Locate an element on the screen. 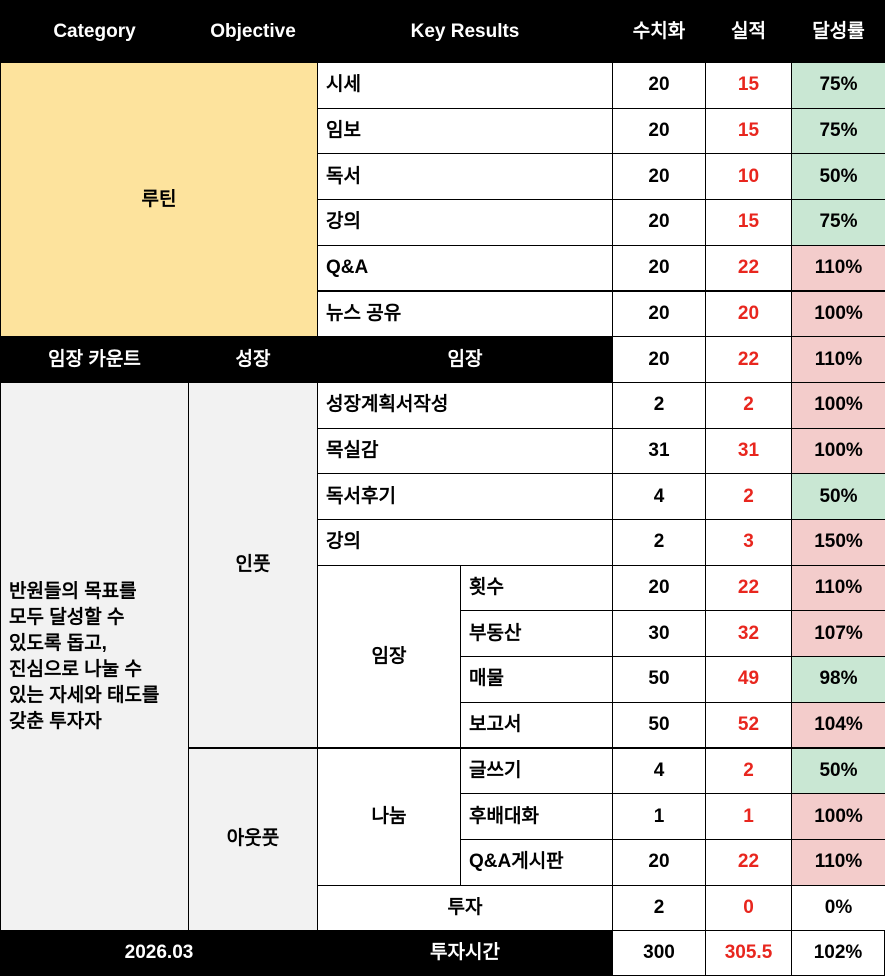 The width and height of the screenshot is (885, 976). key-result-cell: Q&A게시판 is located at coordinates (536, 862).